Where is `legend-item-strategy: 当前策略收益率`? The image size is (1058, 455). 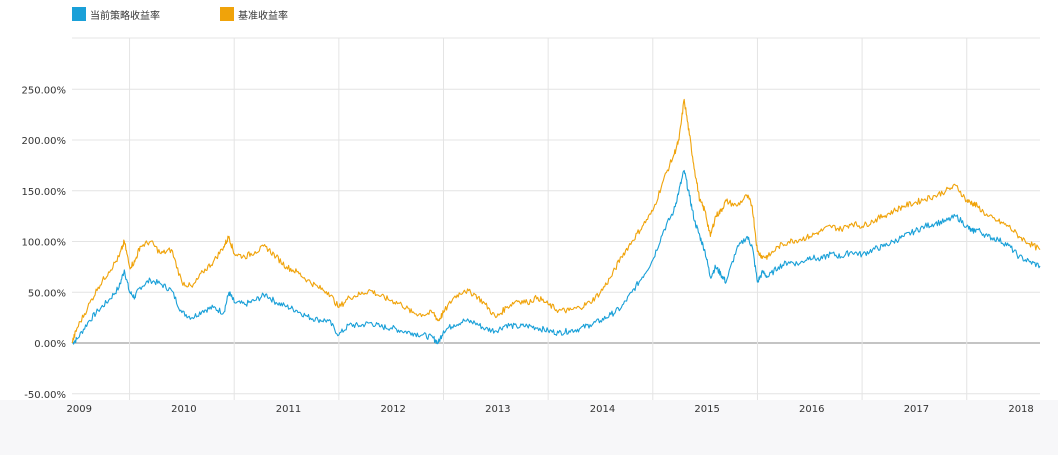
legend-item-strategy: 当前策略收益率 is located at coordinates (116, 14).